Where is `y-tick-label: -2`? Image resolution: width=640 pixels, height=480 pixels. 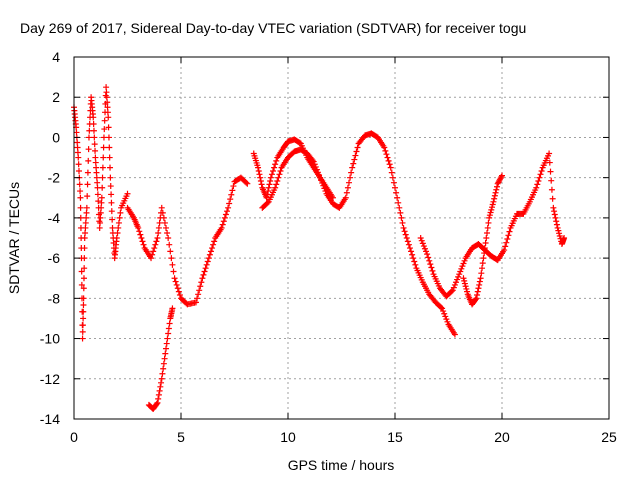
y-tick-label: -2 is located at coordinates (54, 178).